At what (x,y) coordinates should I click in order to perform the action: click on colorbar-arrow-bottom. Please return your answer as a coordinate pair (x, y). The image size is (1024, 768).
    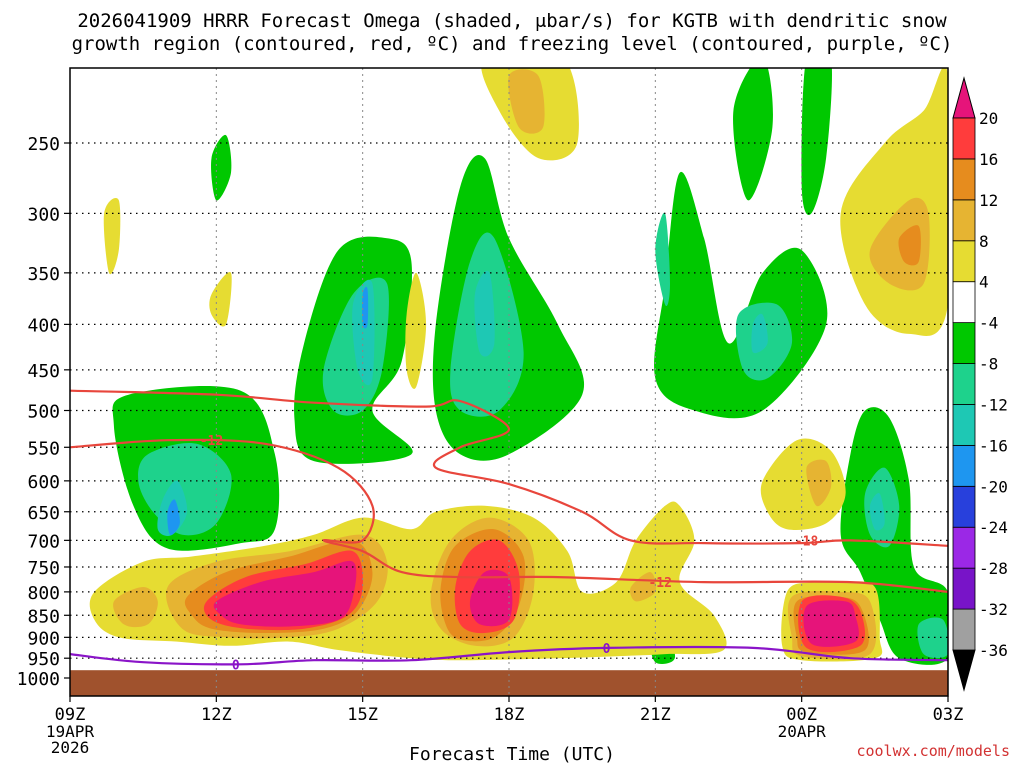
    Looking at the image, I should click on (964, 670).